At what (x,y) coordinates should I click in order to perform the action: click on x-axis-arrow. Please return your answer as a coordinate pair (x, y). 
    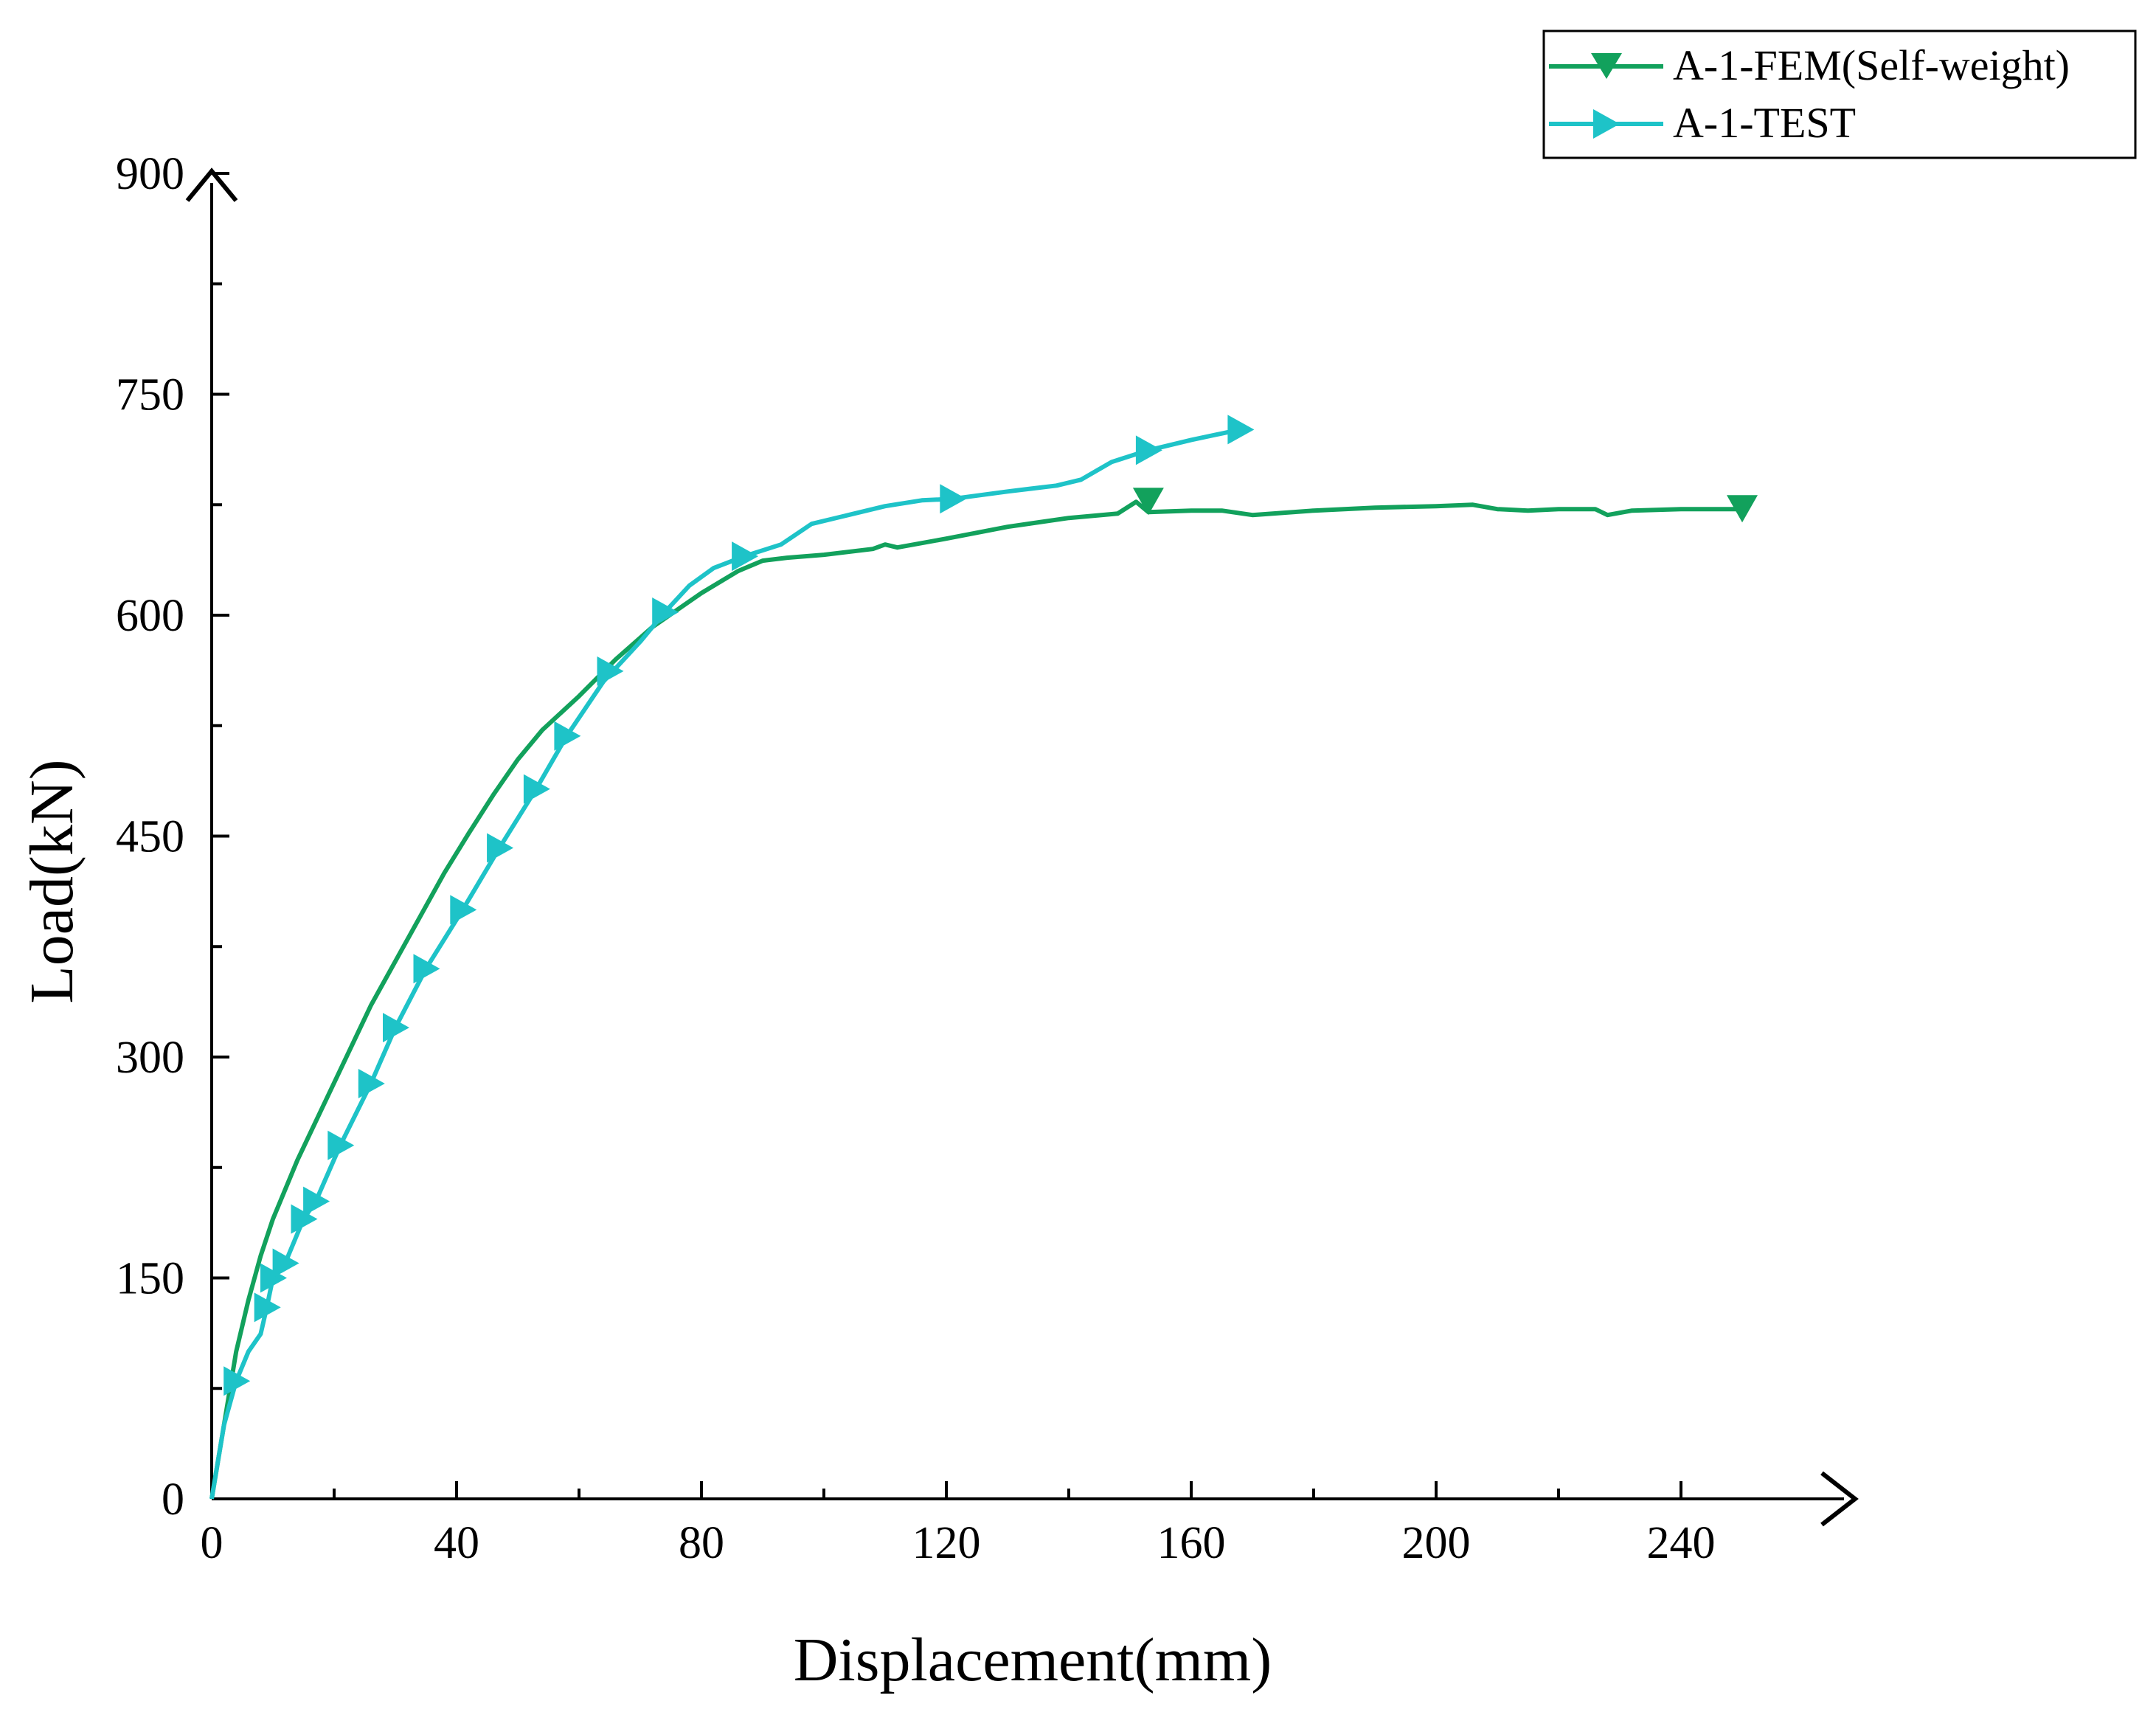
    Looking at the image, I should click on (1839, 1499).